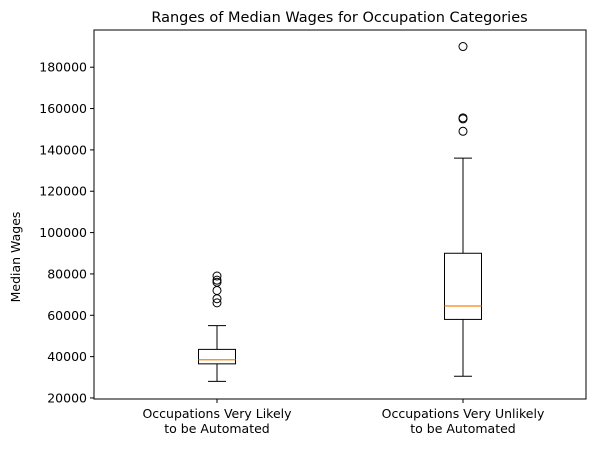 The width and height of the screenshot is (598, 449). Describe the element at coordinates (63, 108) in the screenshot. I see `y-tick-label: 160000` at that location.